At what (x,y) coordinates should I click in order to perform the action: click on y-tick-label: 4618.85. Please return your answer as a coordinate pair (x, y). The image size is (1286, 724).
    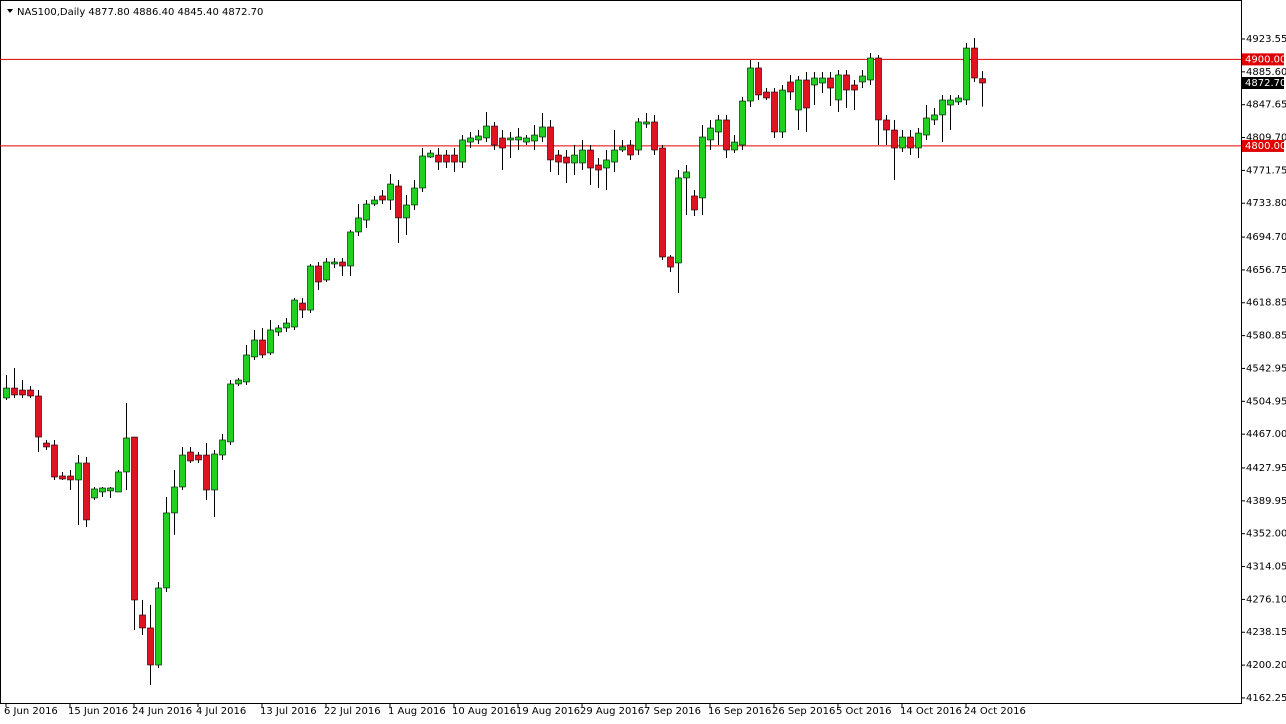
    Looking at the image, I should click on (1266, 303).